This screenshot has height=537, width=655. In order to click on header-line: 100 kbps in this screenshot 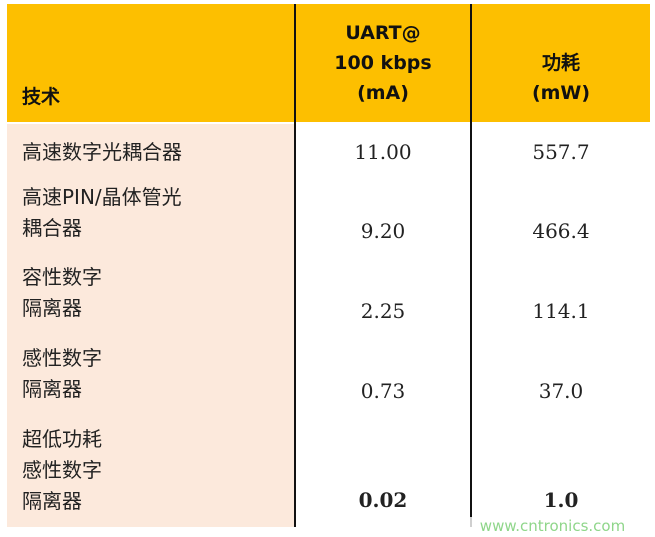, I will do `click(383, 63)`.